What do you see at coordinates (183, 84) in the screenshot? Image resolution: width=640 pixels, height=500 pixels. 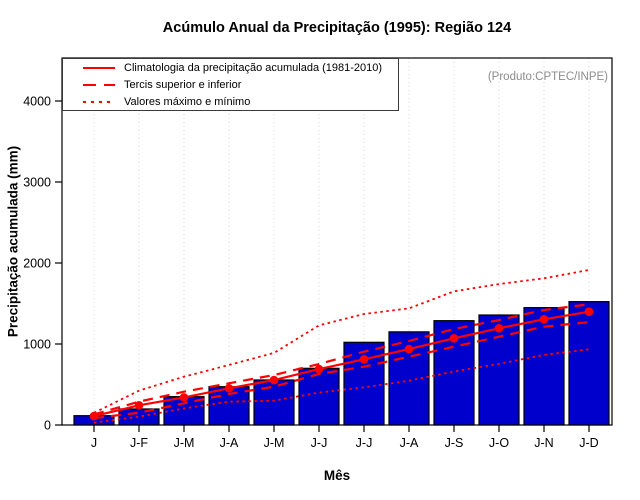 I see `legend-label: Tercis superior e inferior` at bounding box center [183, 84].